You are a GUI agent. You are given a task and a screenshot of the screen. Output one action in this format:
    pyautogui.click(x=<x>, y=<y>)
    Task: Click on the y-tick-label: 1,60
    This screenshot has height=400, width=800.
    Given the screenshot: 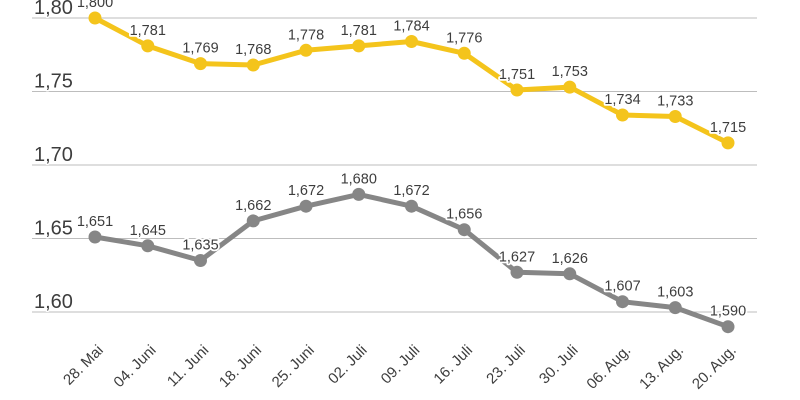 What is the action you would take?
    pyautogui.click(x=53, y=302)
    